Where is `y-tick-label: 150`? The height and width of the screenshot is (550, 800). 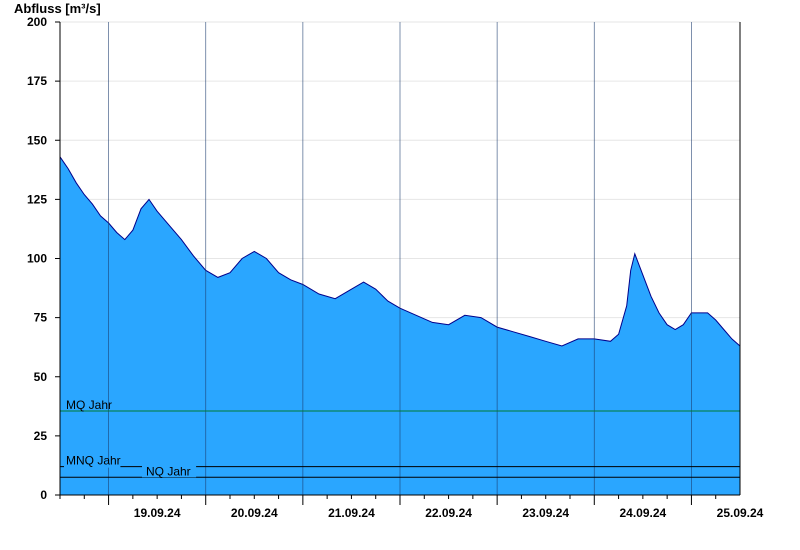 y-tick-label: 150 is located at coordinates (37, 140).